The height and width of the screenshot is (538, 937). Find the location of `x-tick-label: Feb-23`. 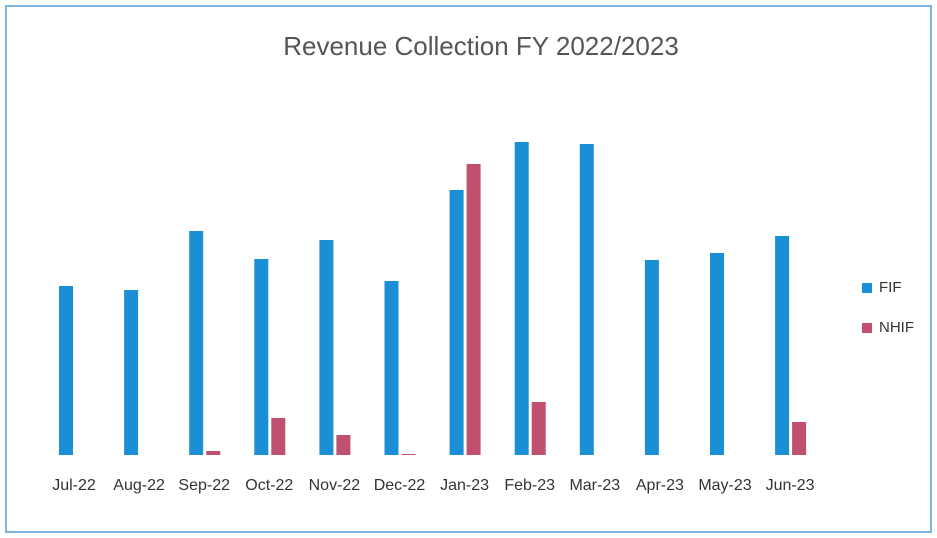

x-tick-label: Feb-23 is located at coordinates (529, 485).